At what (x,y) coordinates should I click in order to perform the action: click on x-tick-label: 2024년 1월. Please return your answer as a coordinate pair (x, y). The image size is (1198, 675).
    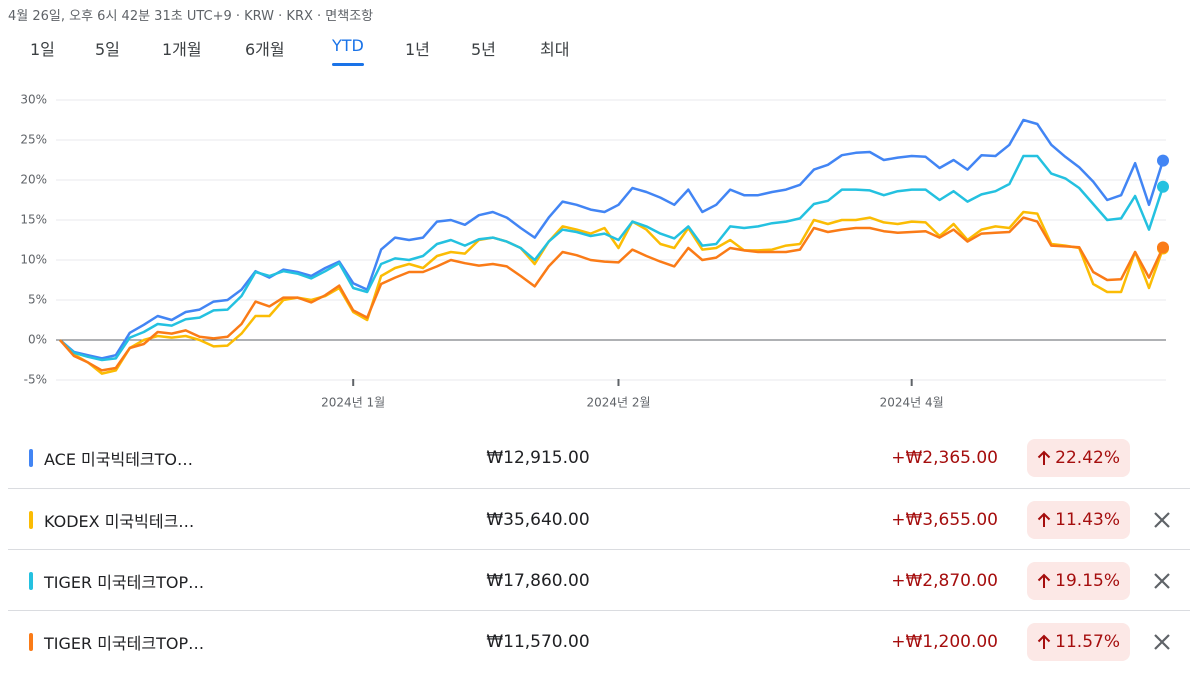
    Looking at the image, I should click on (353, 403).